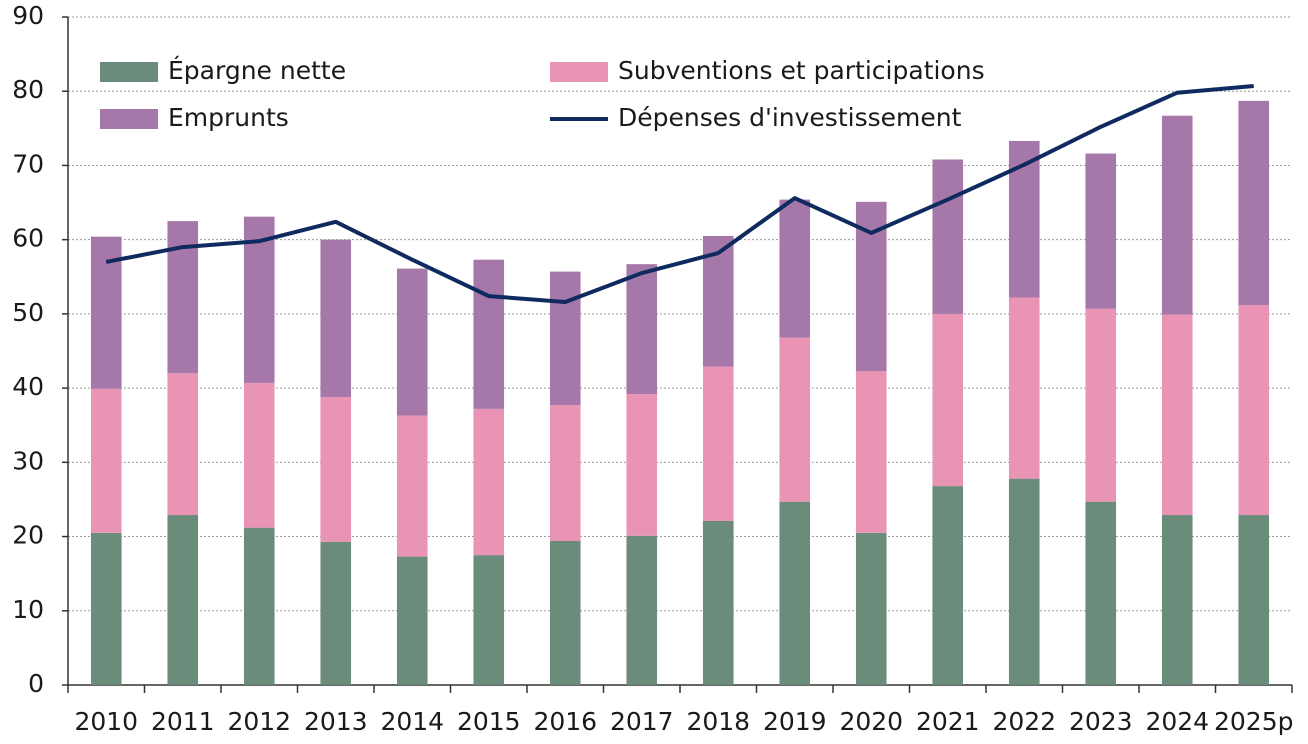 The width and height of the screenshot is (1308, 744). What do you see at coordinates (1101, 721) in the screenshot?
I see `x-tick-label: 2023` at bounding box center [1101, 721].